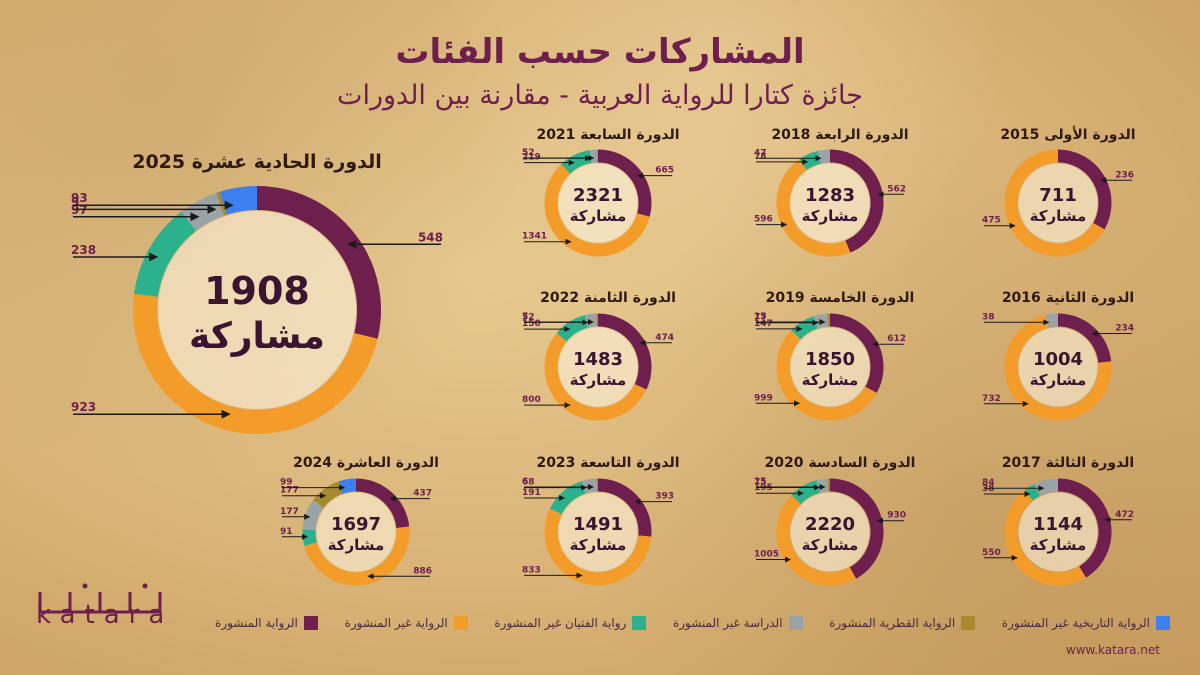 The width and height of the screenshot is (1200, 675). What do you see at coordinates (525, 482) in the screenshot?
I see `data-label: 6` at bounding box center [525, 482].